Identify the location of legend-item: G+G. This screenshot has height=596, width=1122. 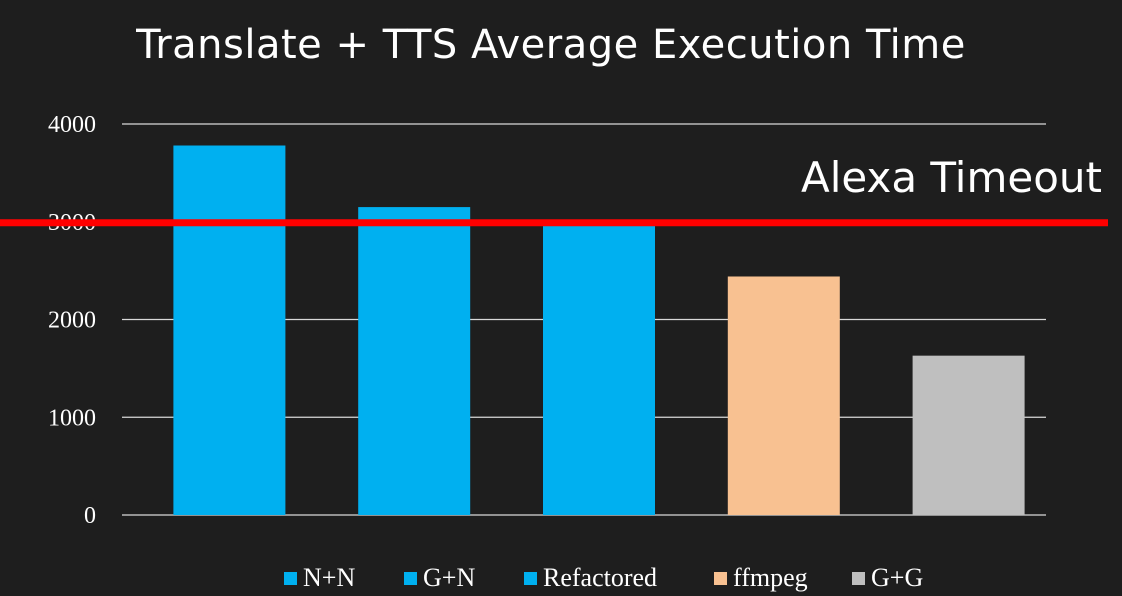
(887, 578).